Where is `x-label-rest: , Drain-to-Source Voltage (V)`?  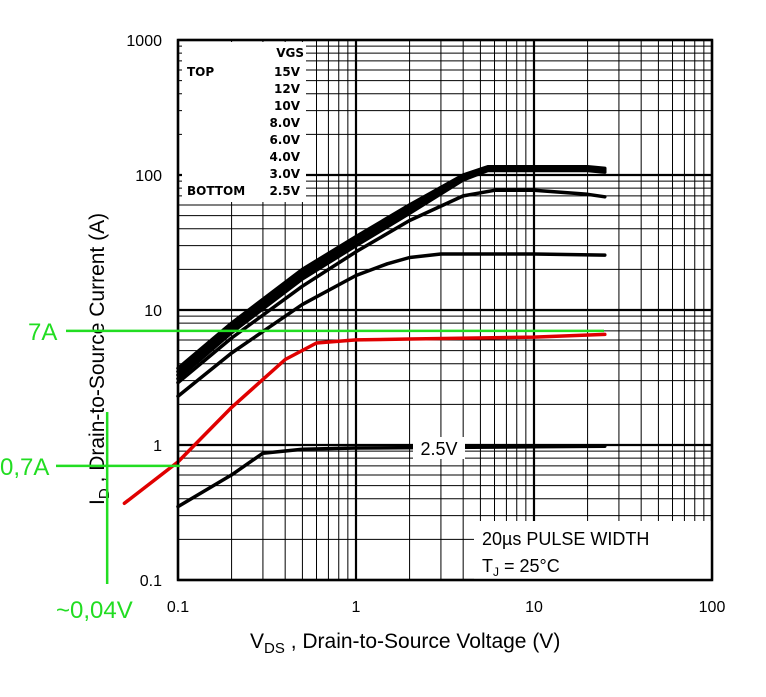 x-label-rest: , Drain-to-Source Voltage (V) is located at coordinates (422, 641).